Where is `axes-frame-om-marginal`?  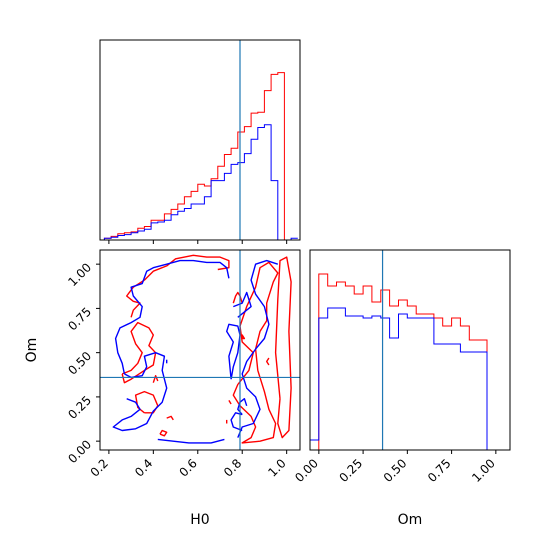
axes-frame-om-marginal is located at coordinates (410, 350).